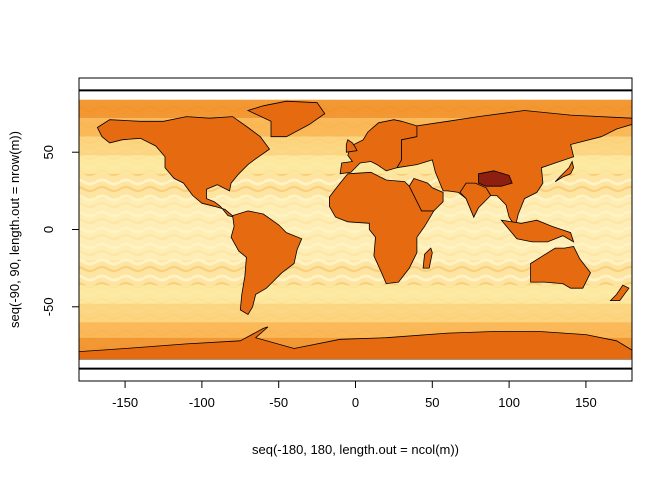 The height and width of the screenshot is (480, 672). I want to click on x-tick-label: 100, so click(509, 402).